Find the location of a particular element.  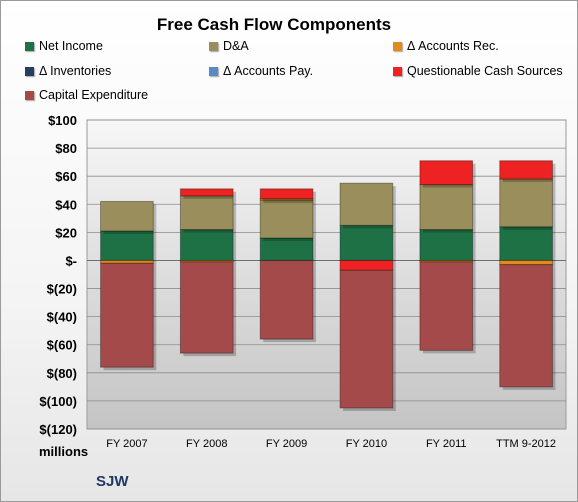

legend-capex: Capital Expenditure is located at coordinates (86, 95).